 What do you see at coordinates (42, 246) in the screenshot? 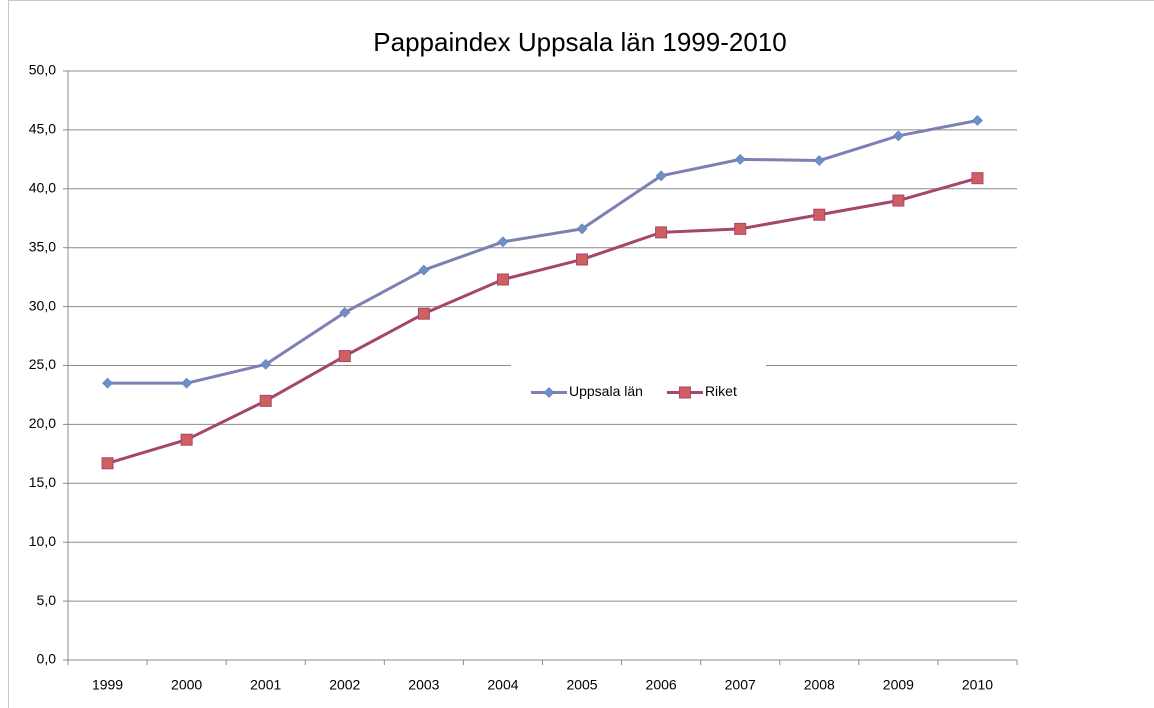
I see `y-tick-label: 35,0` at bounding box center [42, 246].